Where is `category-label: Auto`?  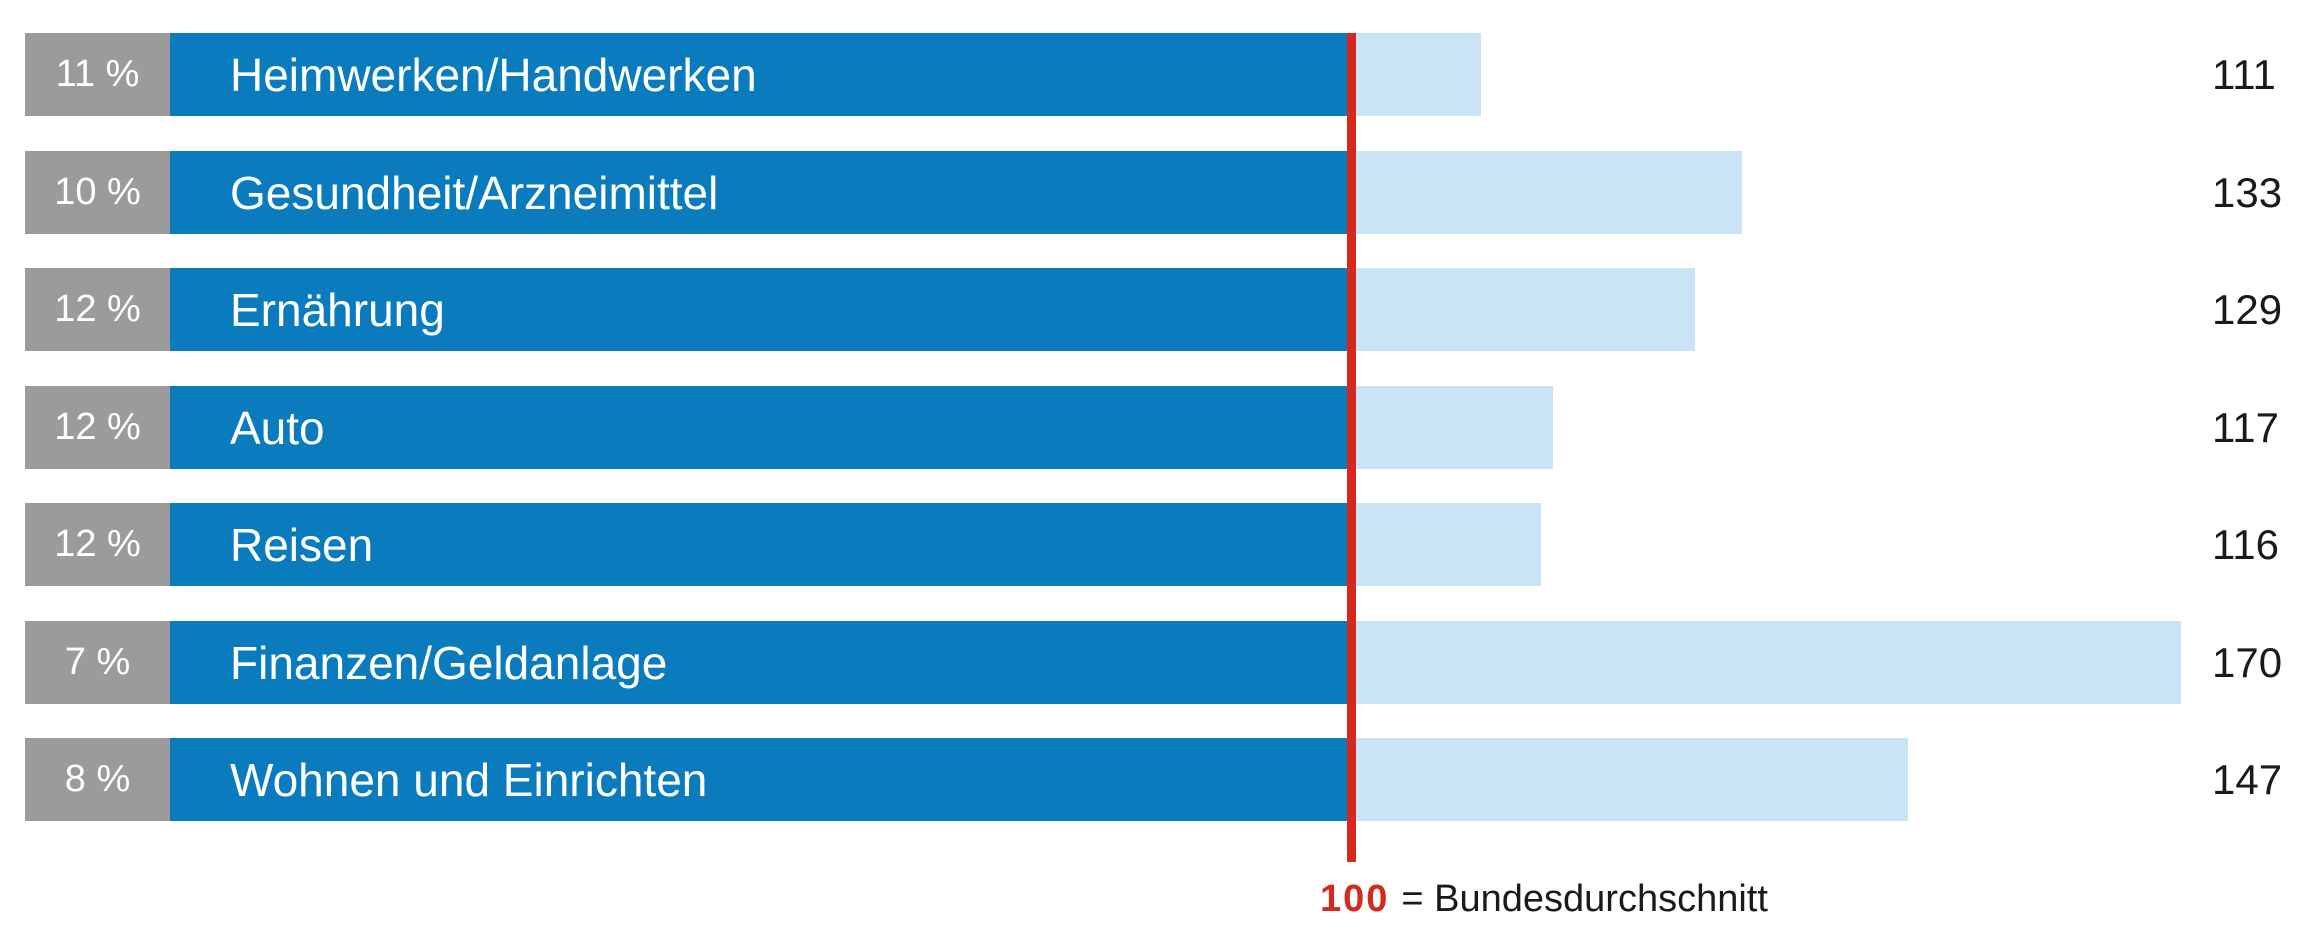 category-label: Auto is located at coordinates (277, 427).